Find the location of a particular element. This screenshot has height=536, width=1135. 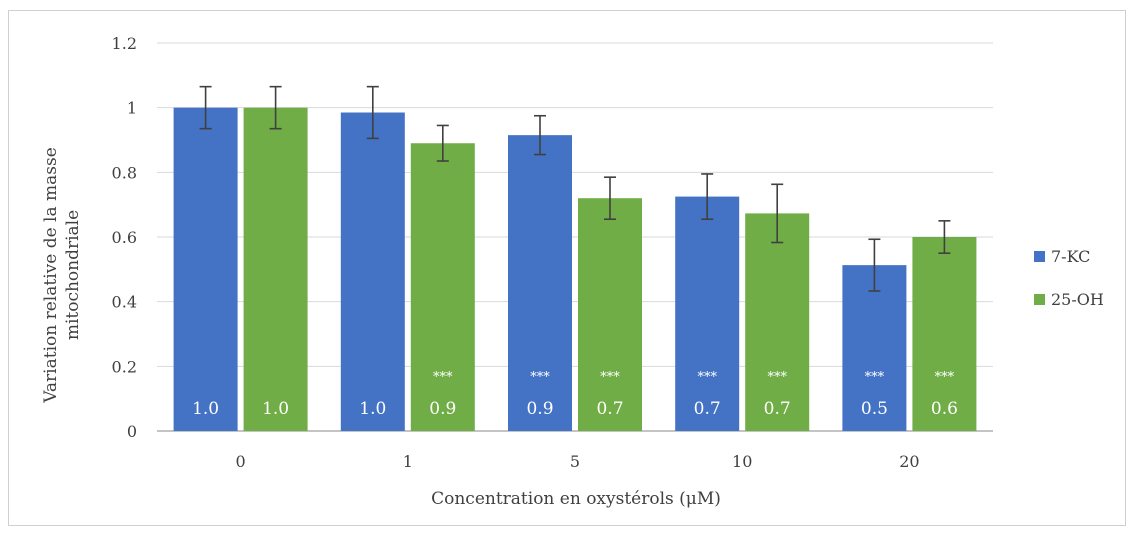

y-tick-label: 1.2 is located at coordinates (124, 43).